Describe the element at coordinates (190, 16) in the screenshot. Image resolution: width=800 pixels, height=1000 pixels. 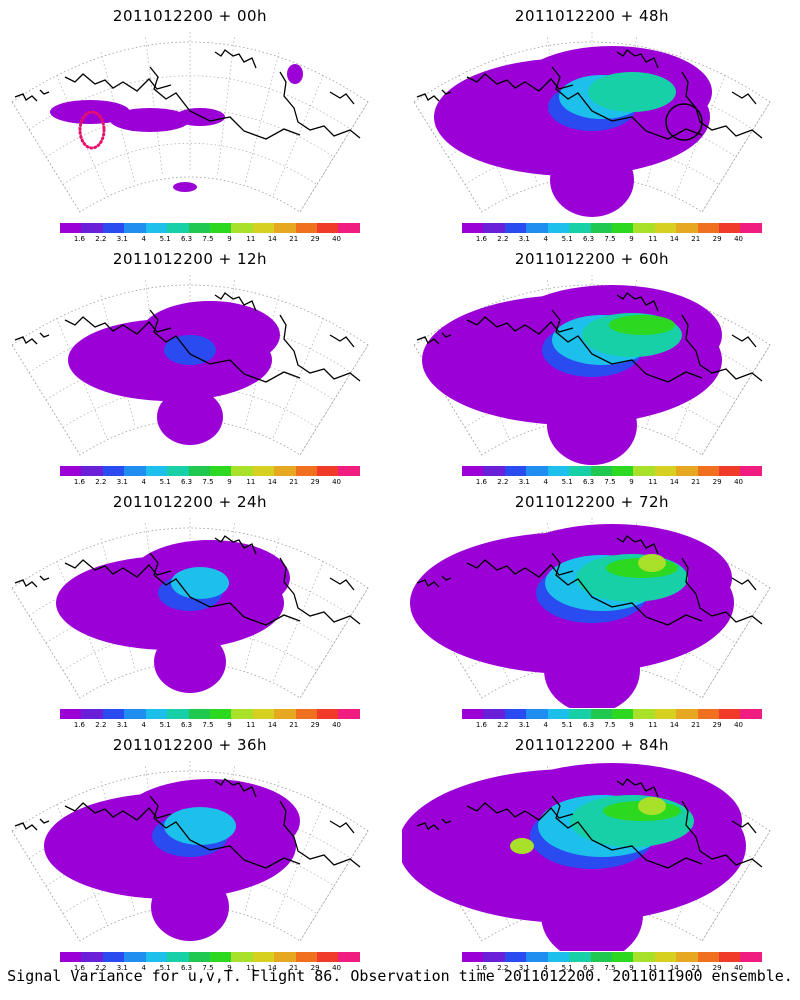
I see `panel-title: 2011012200 + 00h` at that location.